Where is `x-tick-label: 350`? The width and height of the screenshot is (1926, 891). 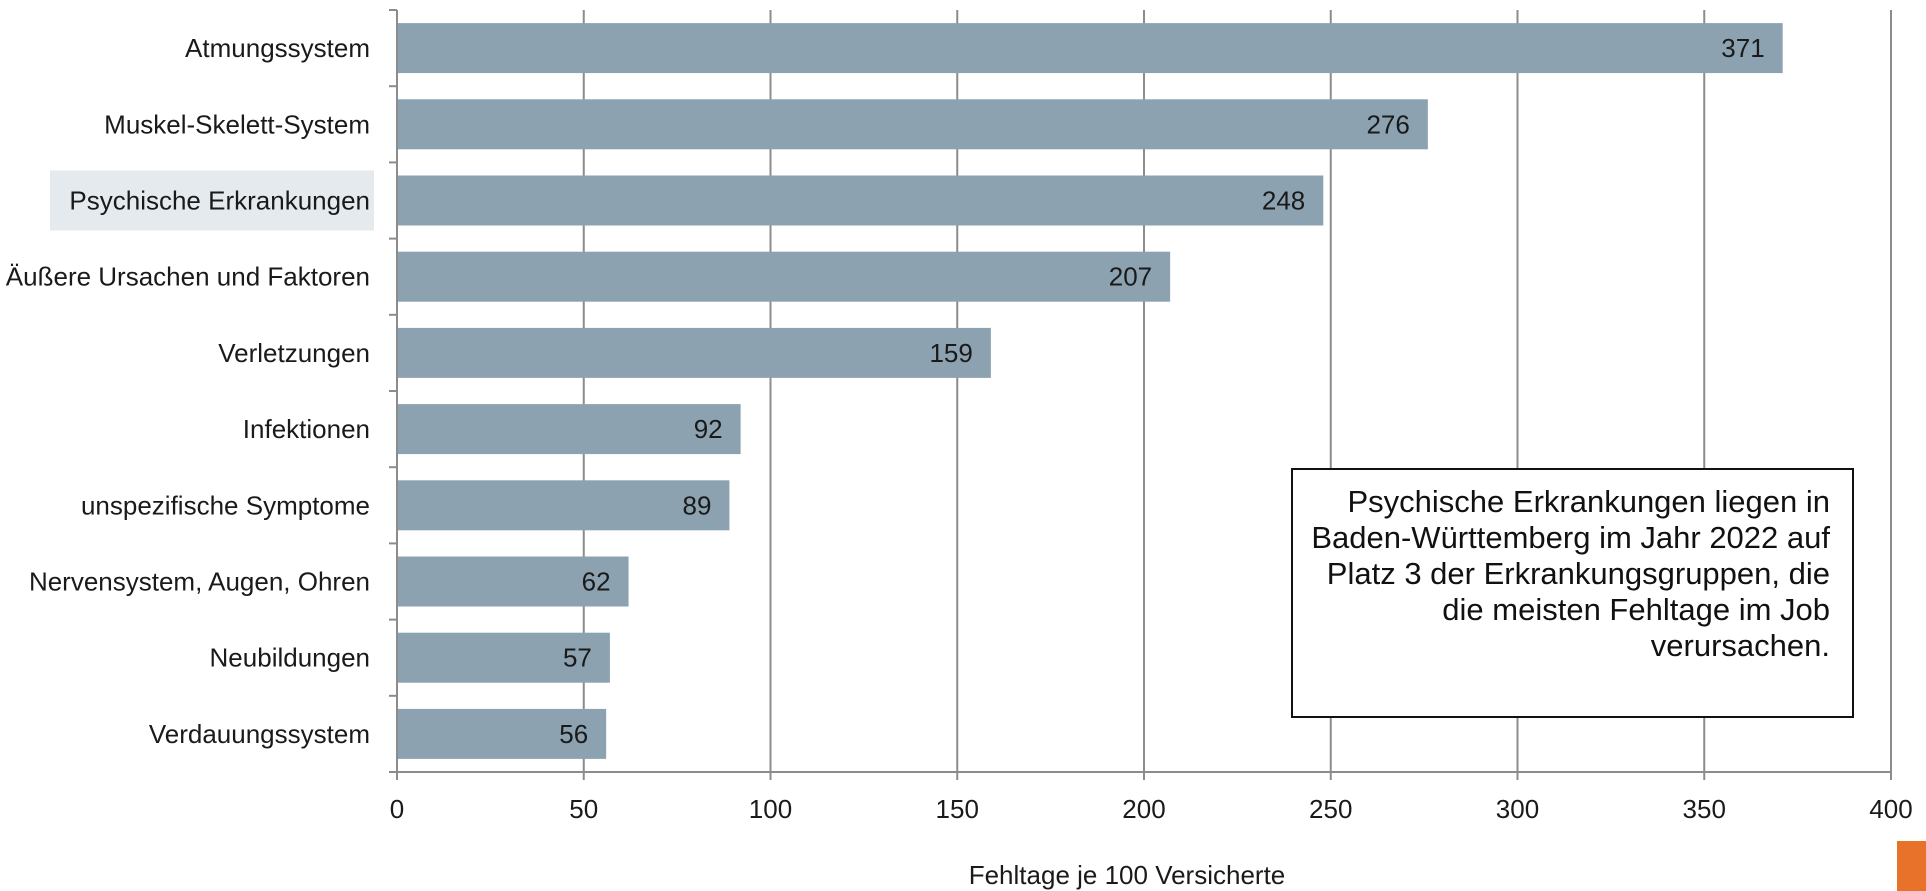 x-tick-label: 350 is located at coordinates (1704, 809).